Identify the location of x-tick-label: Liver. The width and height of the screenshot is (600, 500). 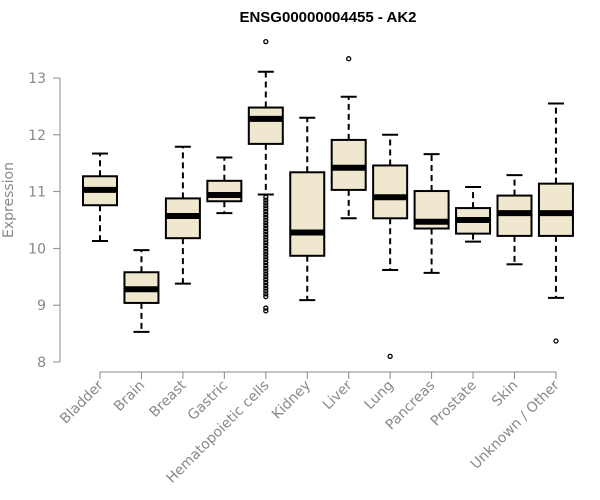
(338, 395).